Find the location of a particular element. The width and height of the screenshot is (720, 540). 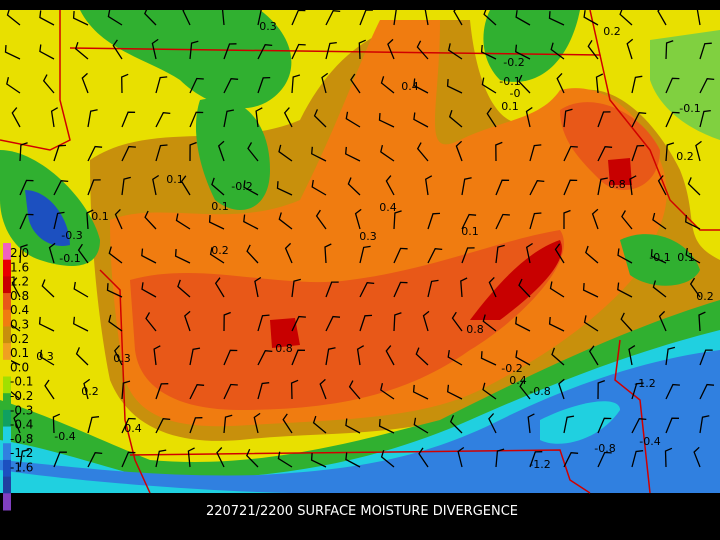

contour-label: -0.1 is located at coordinates (69, 258).